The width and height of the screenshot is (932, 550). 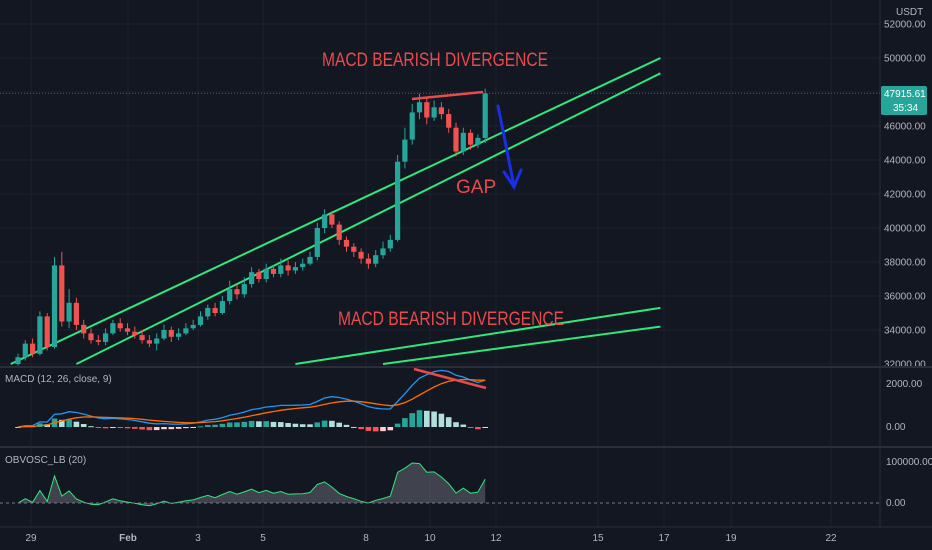 I want to click on price-tick-label: 36000.00, so click(x=905, y=297).